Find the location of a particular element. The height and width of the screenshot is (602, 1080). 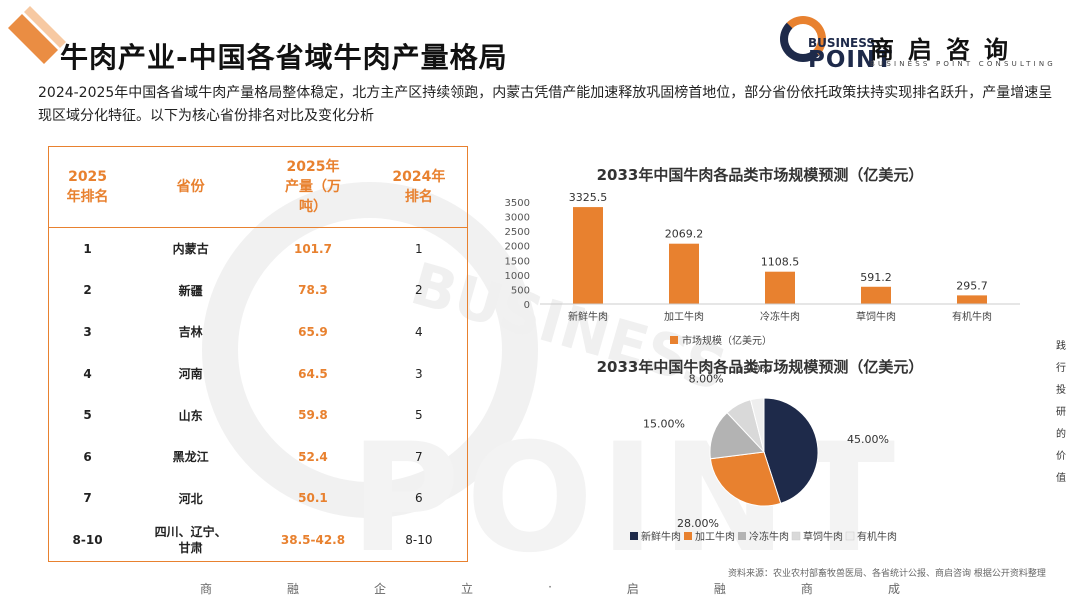

cell-rank: 4 is located at coordinates (87, 373).